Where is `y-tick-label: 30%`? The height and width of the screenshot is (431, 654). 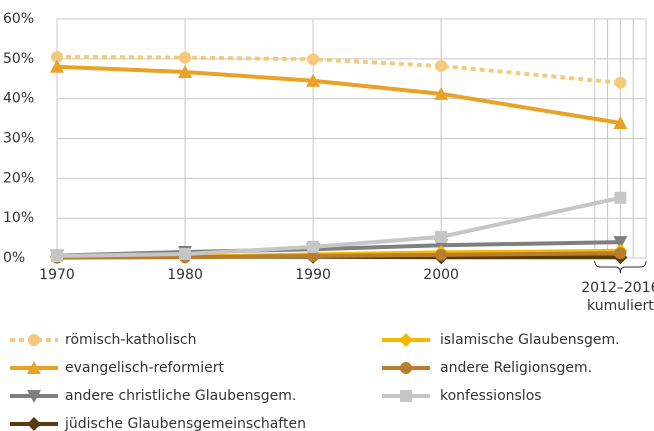 y-tick-label: 30% is located at coordinates (18, 139).